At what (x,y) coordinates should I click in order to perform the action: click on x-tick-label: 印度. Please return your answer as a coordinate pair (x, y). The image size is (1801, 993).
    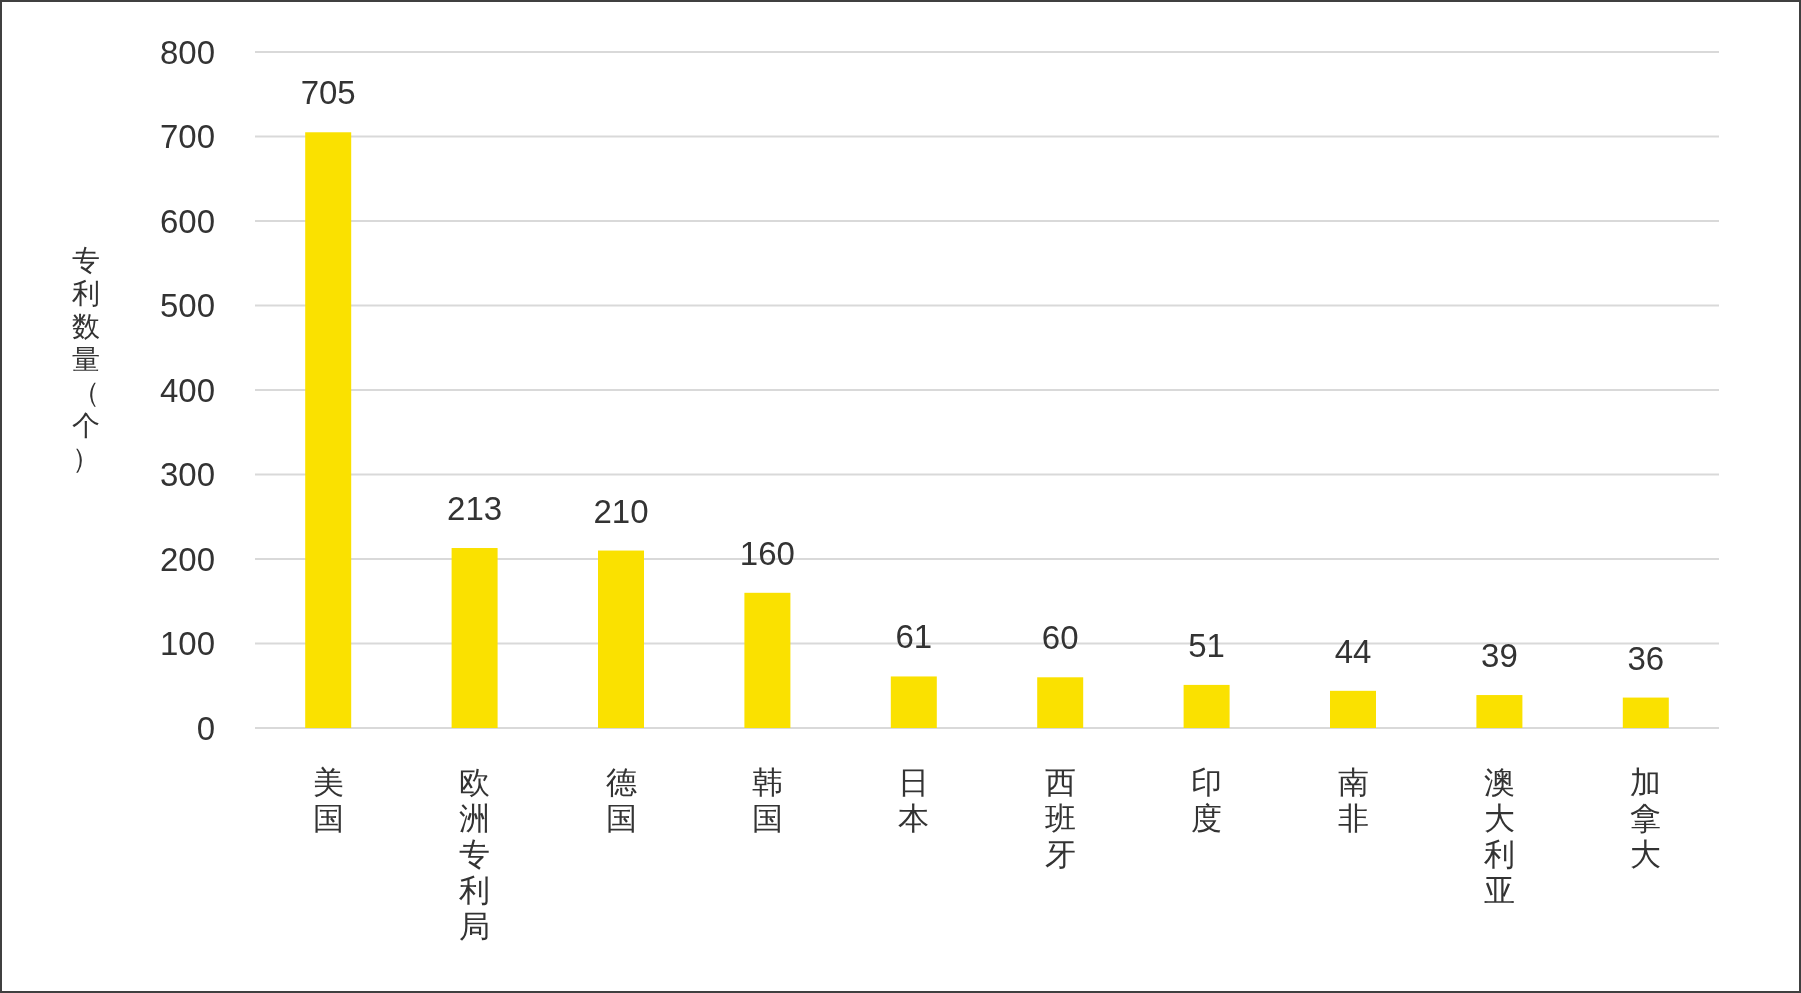
    Looking at the image, I should click on (1207, 800).